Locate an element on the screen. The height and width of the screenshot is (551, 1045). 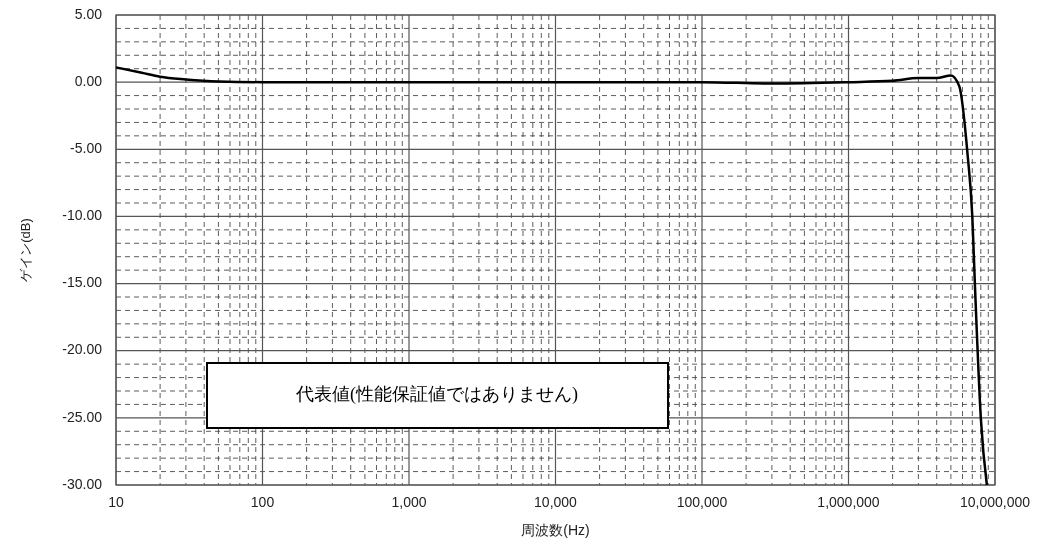
x-tick-label: 100,000 is located at coordinates (702, 502).